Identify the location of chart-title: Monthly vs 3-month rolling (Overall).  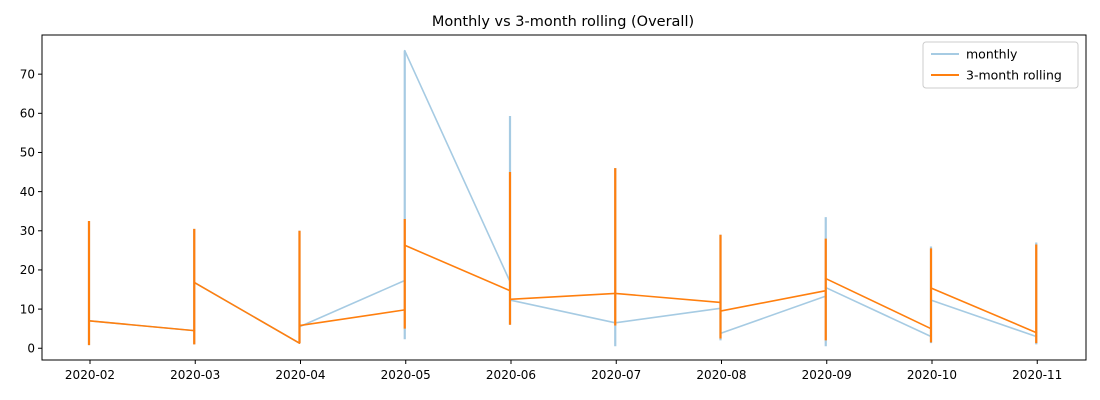
(563, 22).